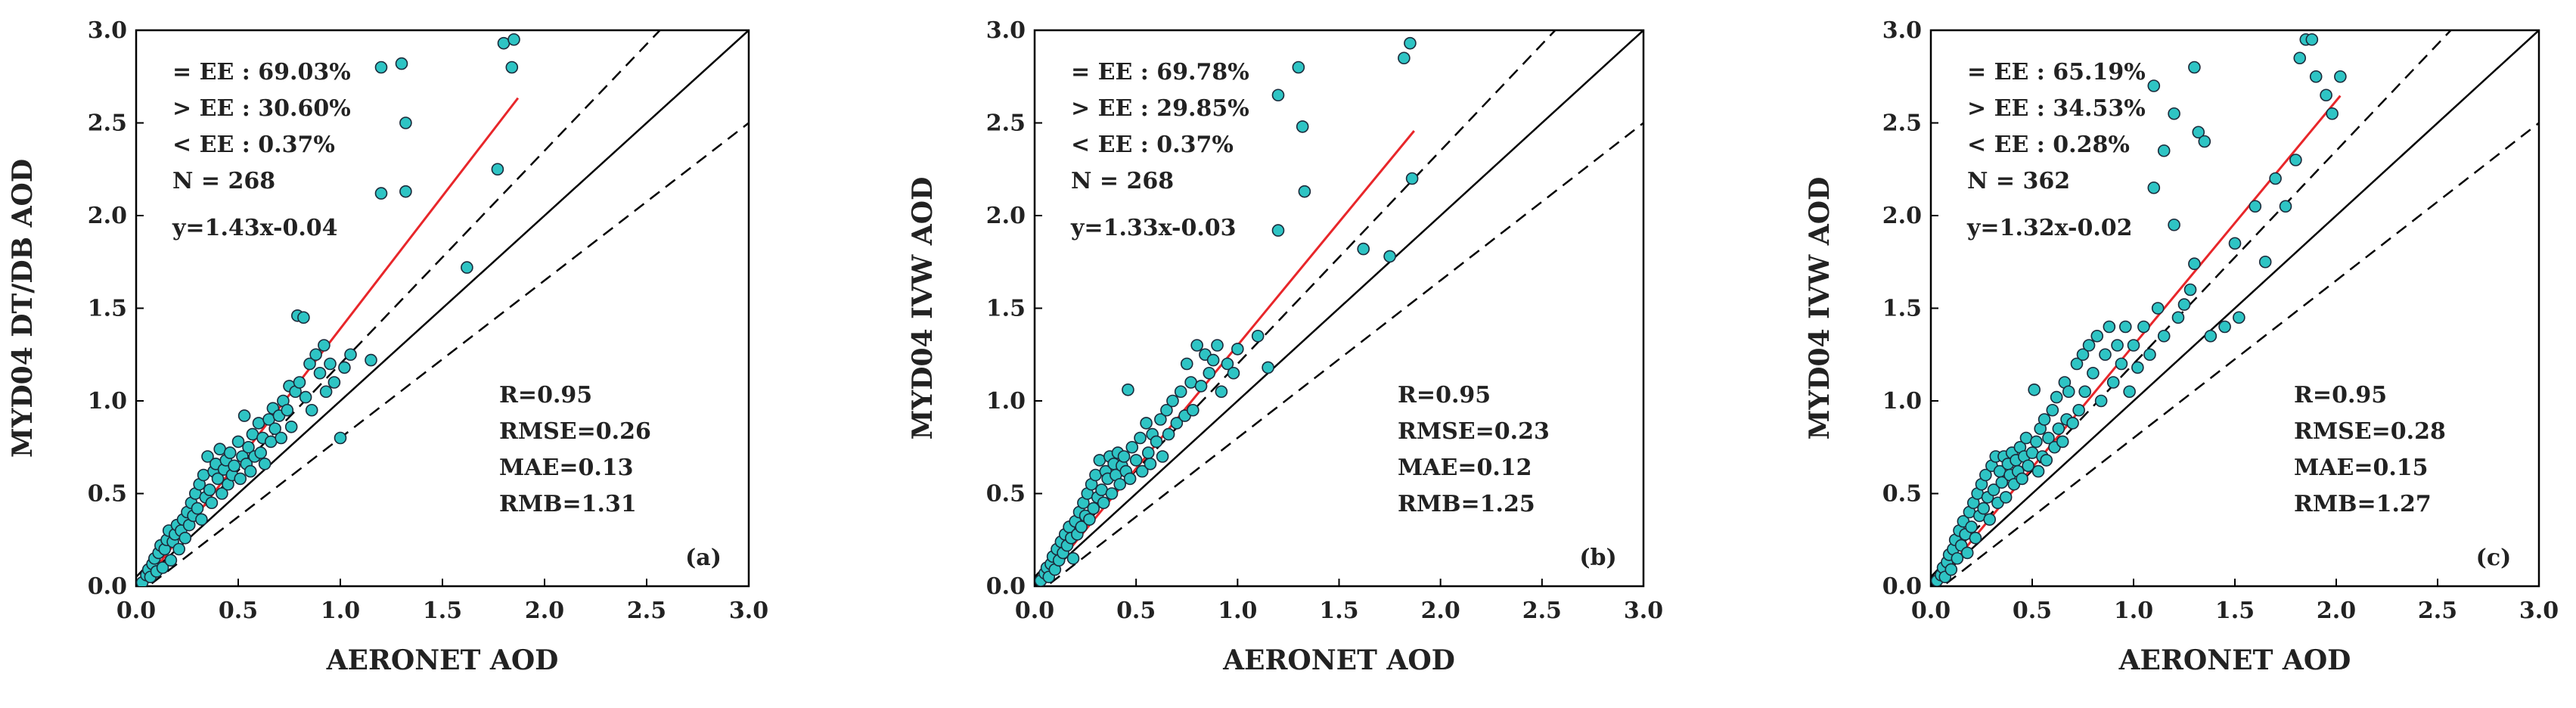  I want to click on stats-left-line: y=1.43x-0.04, so click(255, 228).